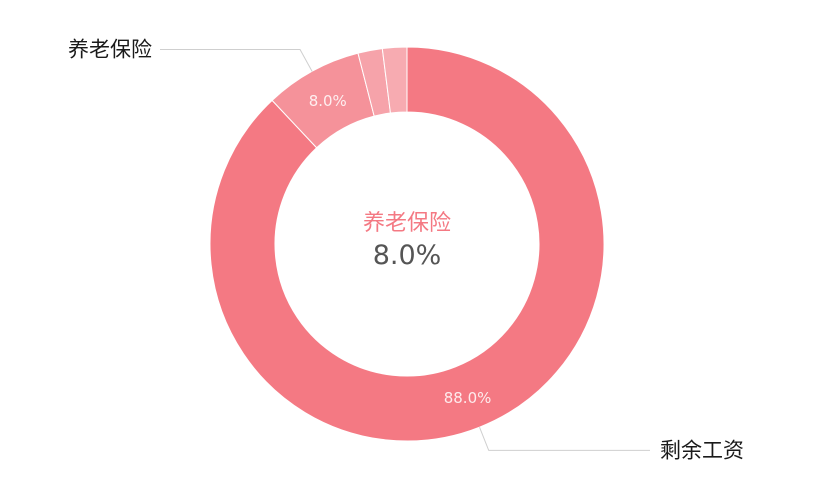  Describe the element at coordinates (407, 255) in the screenshot. I see `center-category-value: 8.0%` at that location.